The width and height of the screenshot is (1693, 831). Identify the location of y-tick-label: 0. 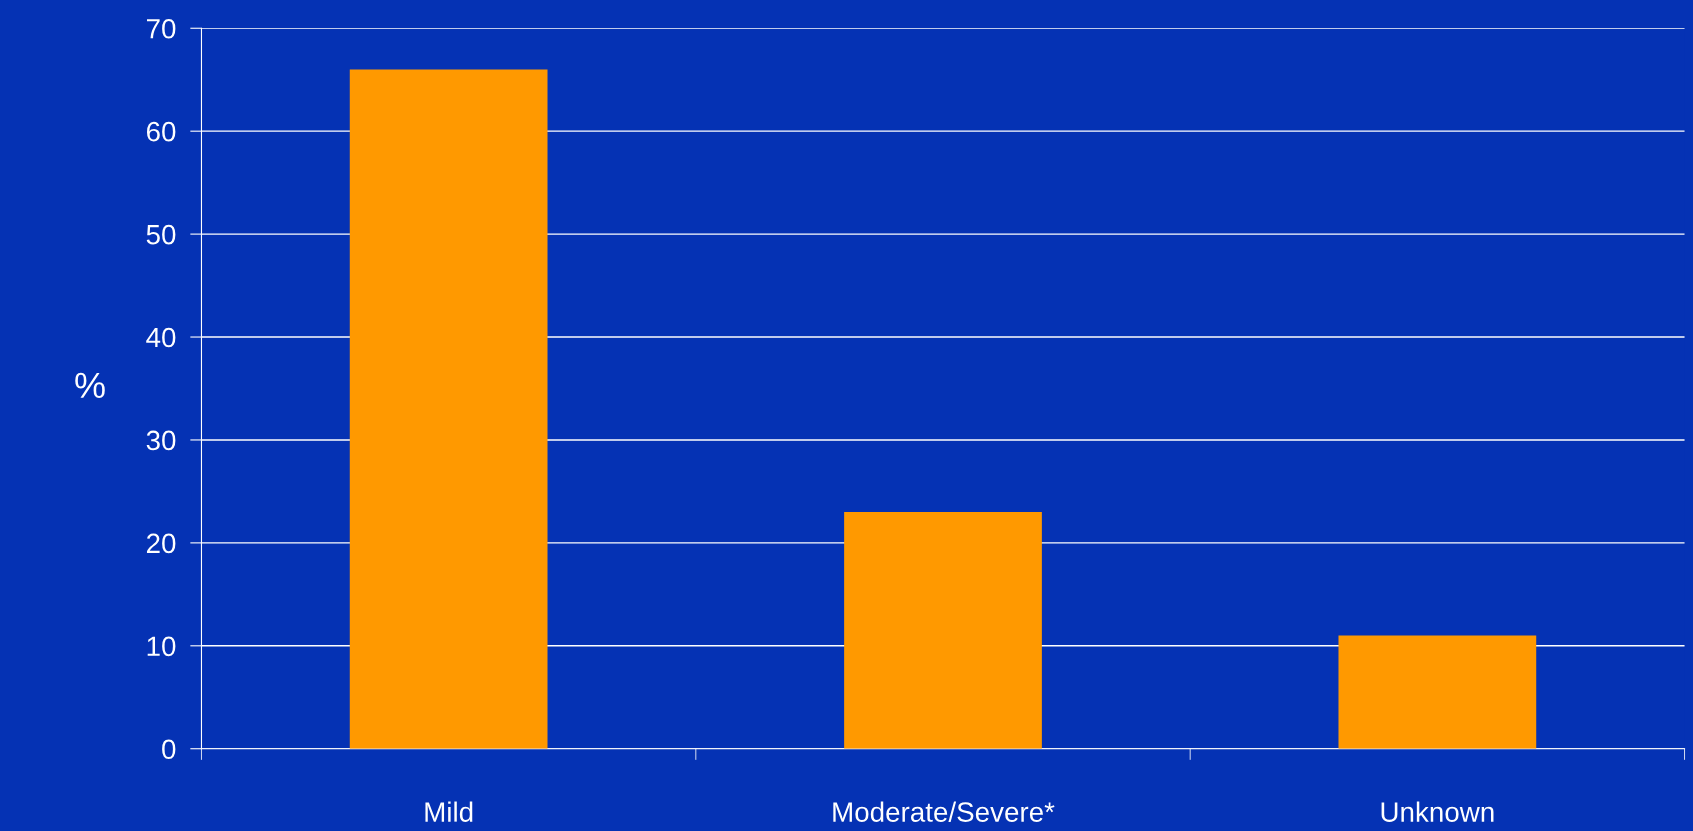
(169, 749).